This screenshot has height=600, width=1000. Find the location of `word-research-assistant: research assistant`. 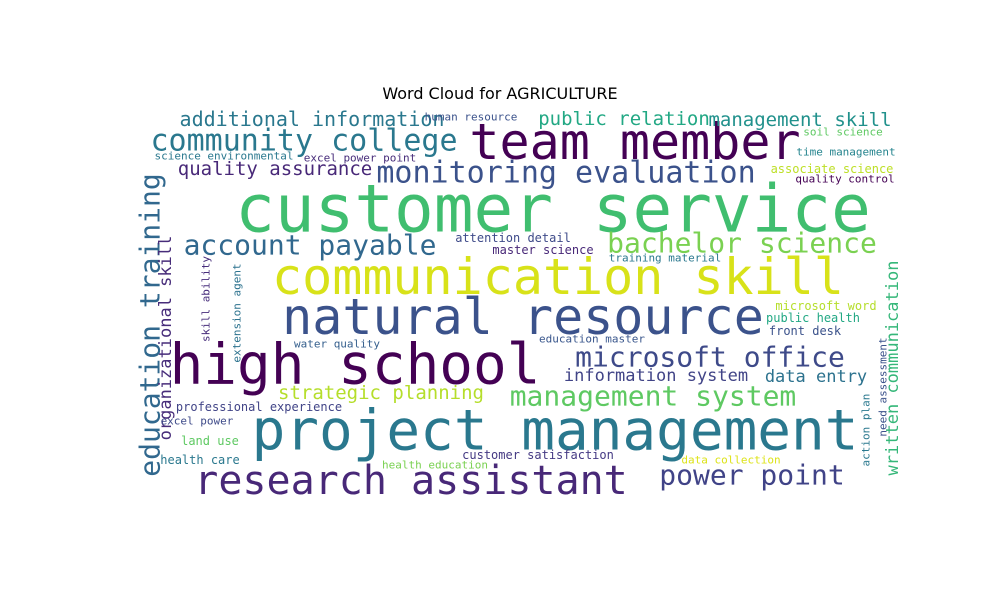

word-research-assistant: research assistant is located at coordinates (410, 481).